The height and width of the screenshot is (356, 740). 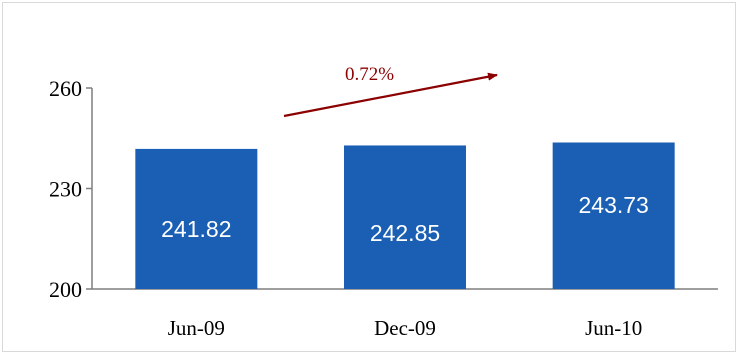 I want to click on growth-annotation: 0.72%, so click(x=390, y=91).